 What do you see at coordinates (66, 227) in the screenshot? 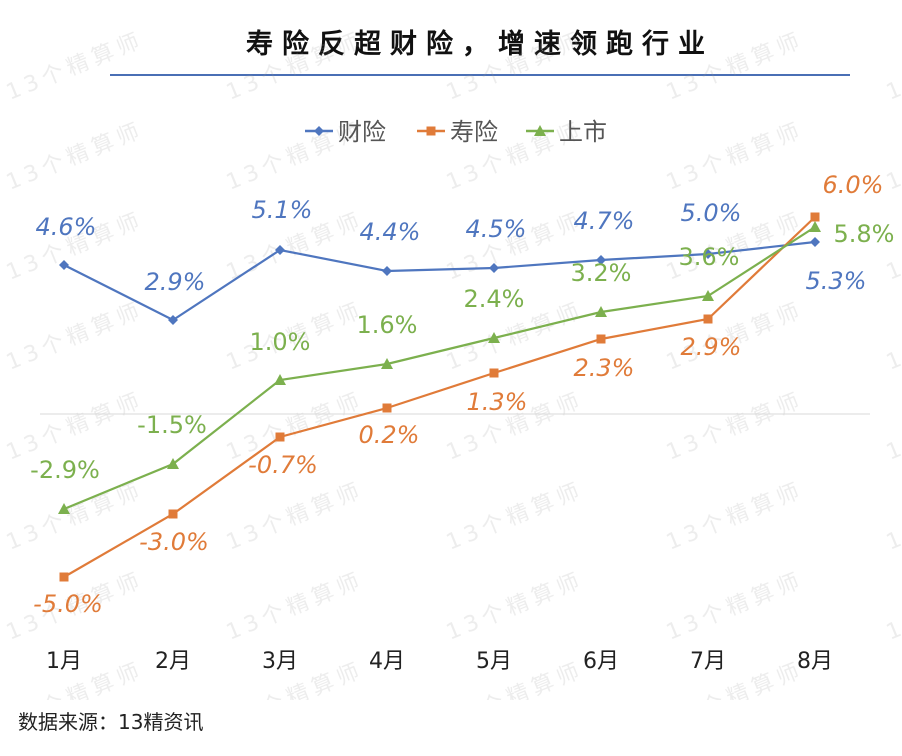
I see `data-label: 4.6%` at bounding box center [66, 227].